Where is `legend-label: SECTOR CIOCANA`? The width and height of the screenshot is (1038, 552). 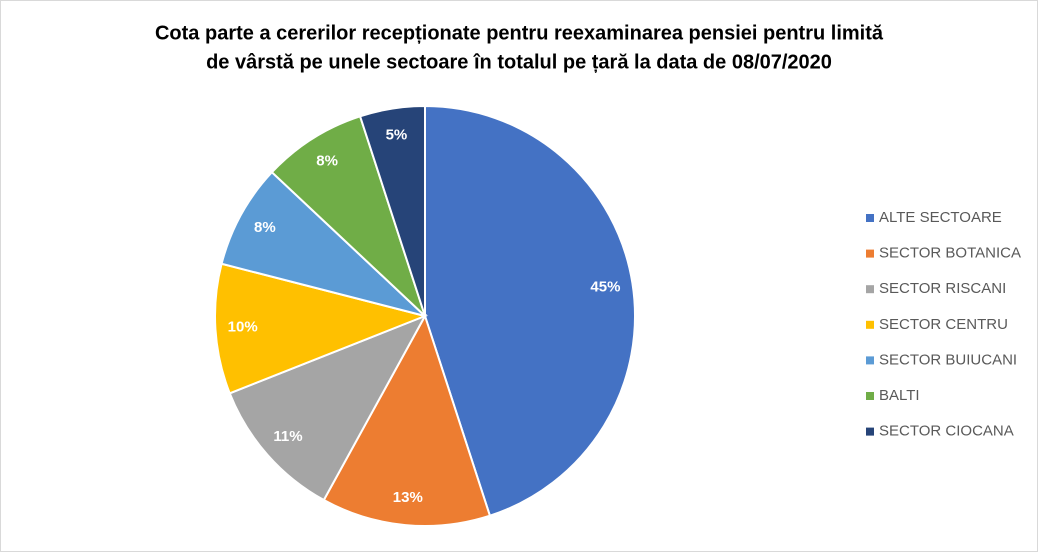
legend-label: SECTOR CIOCANA is located at coordinates (946, 431).